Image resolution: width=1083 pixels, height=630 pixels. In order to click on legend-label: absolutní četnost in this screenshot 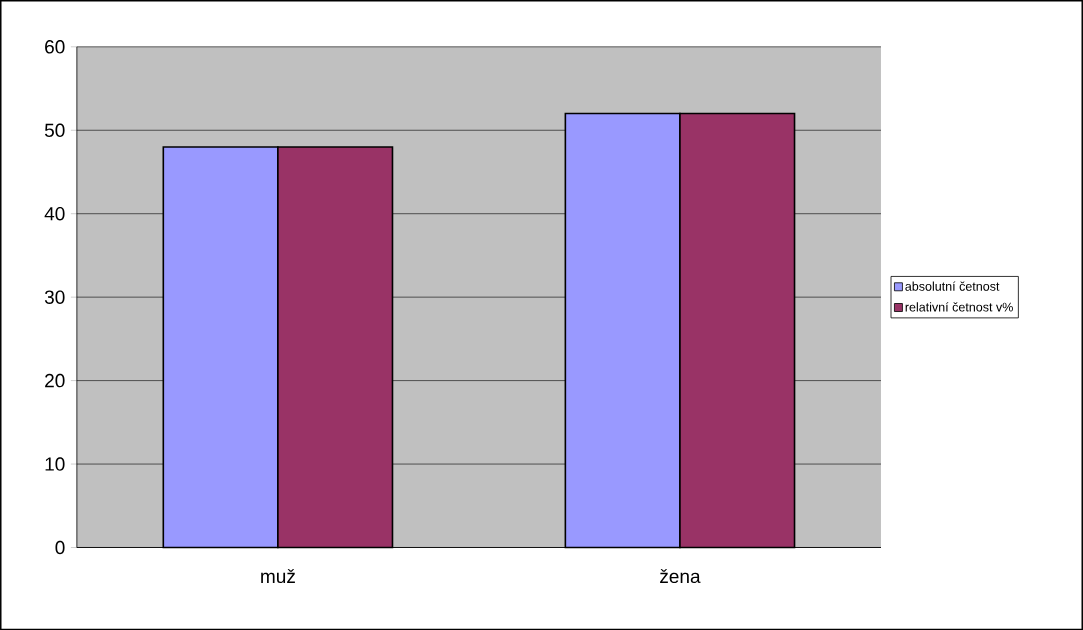, I will do `click(952, 286)`.